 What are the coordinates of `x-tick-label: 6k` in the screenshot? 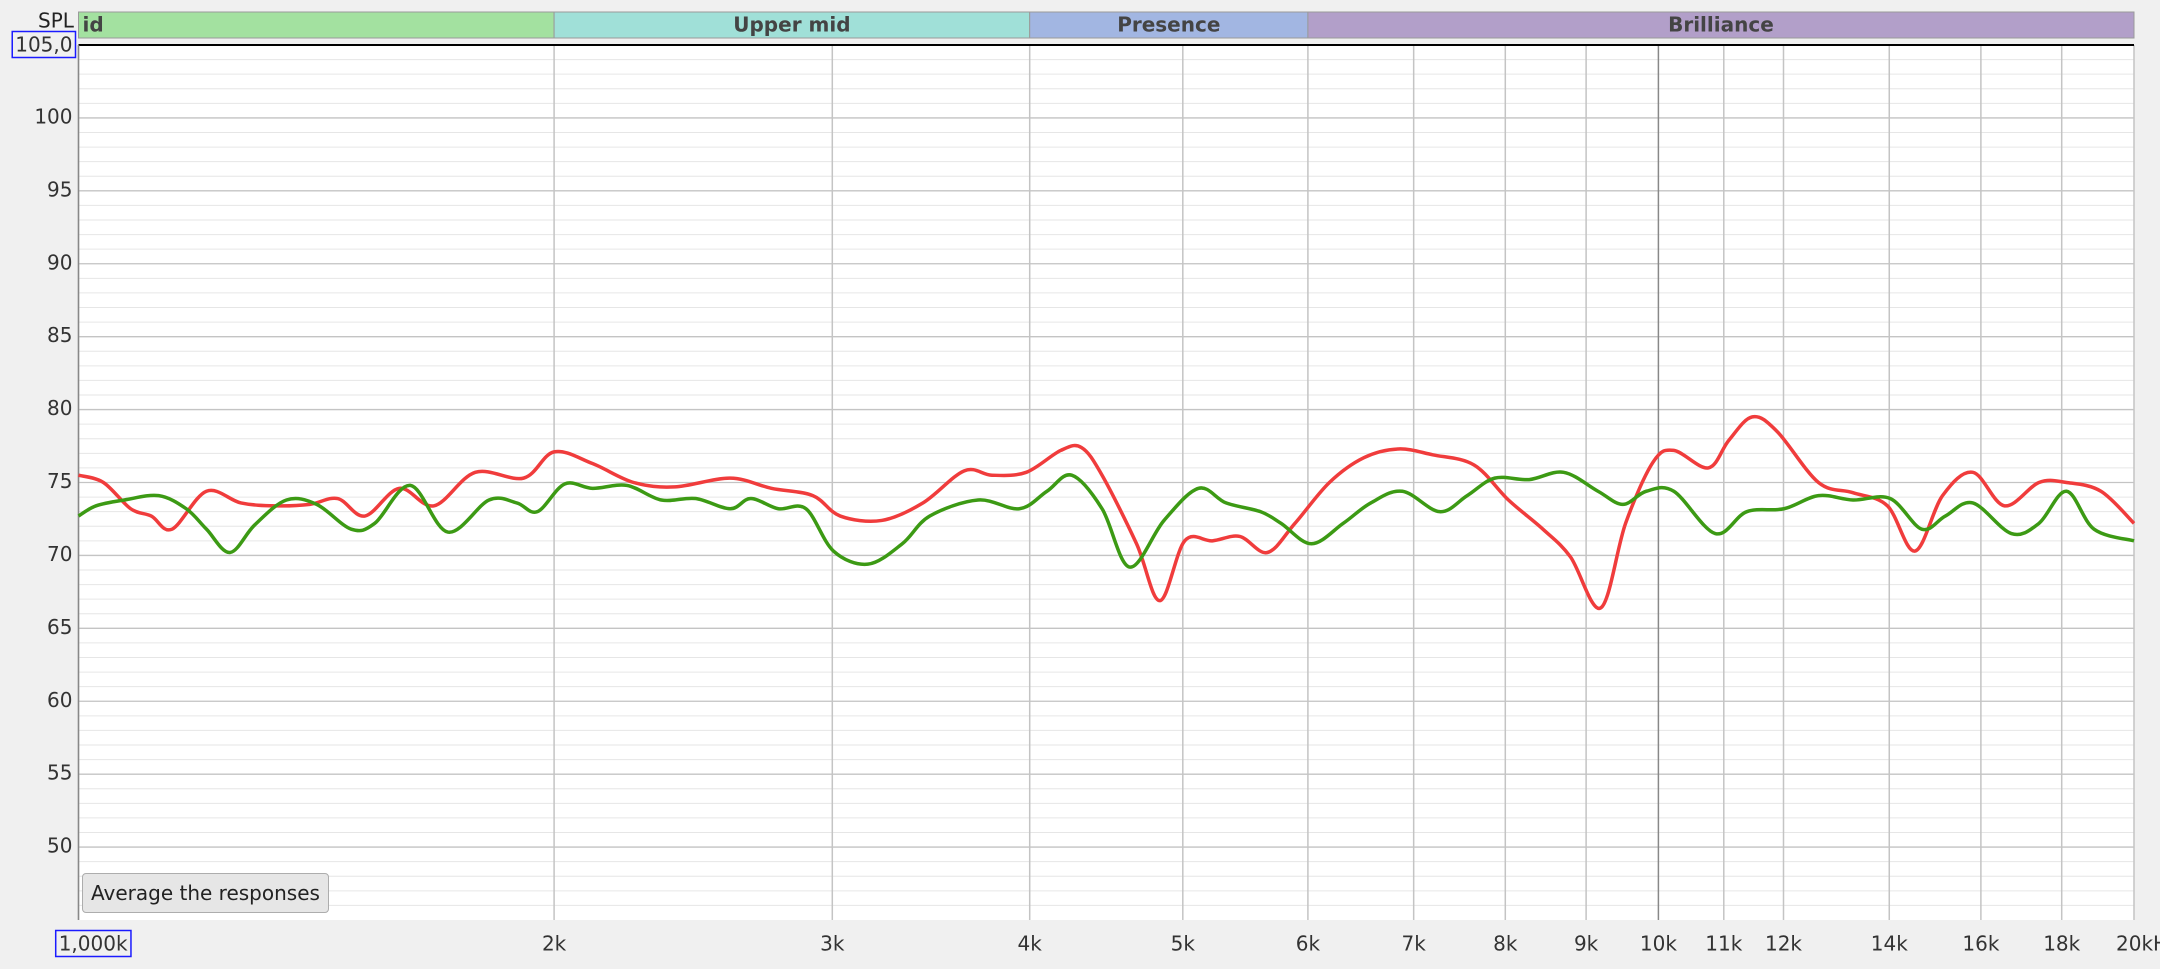 It's located at (1308, 944).